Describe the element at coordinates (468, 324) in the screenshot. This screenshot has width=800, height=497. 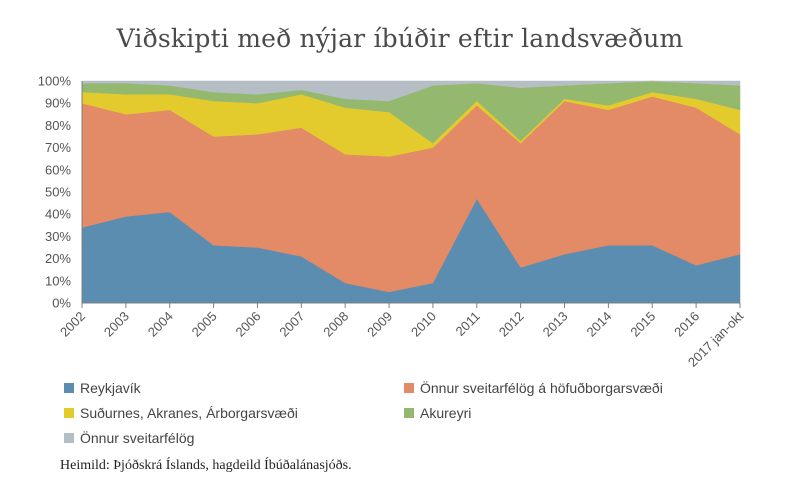
I see `x-tick-label: 2011` at that location.